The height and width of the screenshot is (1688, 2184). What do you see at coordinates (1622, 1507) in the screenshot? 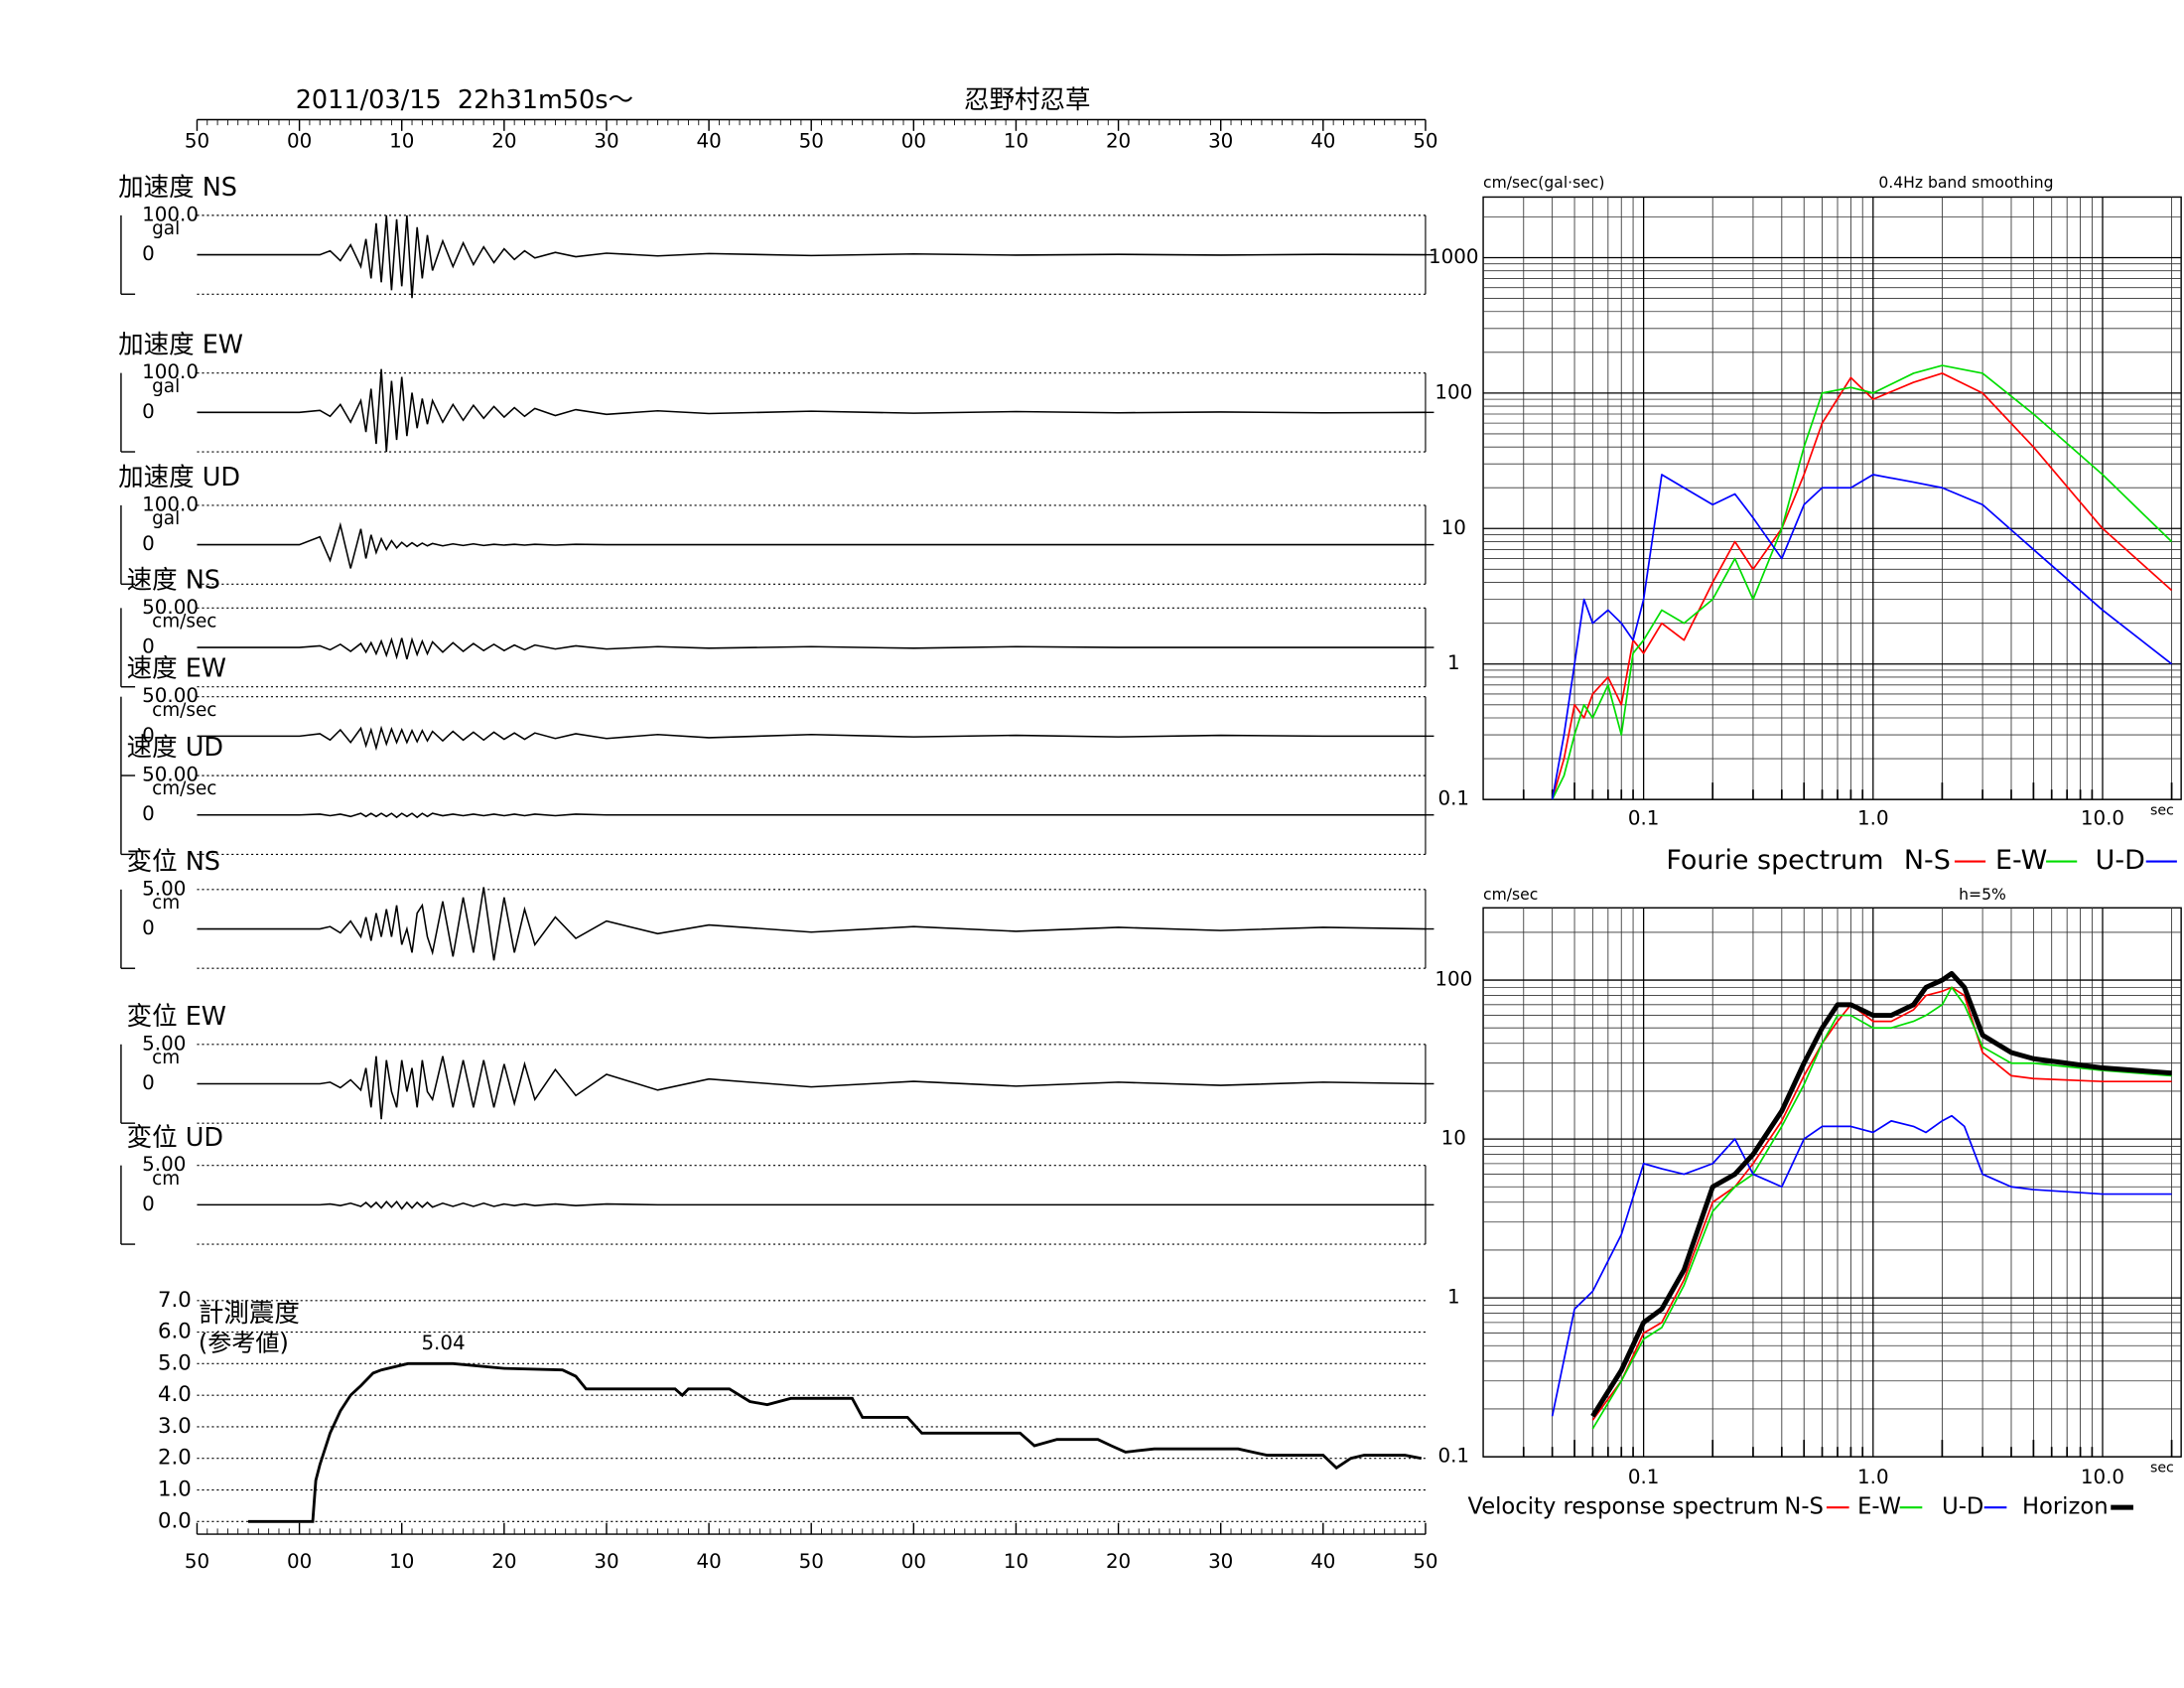
I see `legend-title: Velocity response spectrum` at bounding box center [1622, 1507].